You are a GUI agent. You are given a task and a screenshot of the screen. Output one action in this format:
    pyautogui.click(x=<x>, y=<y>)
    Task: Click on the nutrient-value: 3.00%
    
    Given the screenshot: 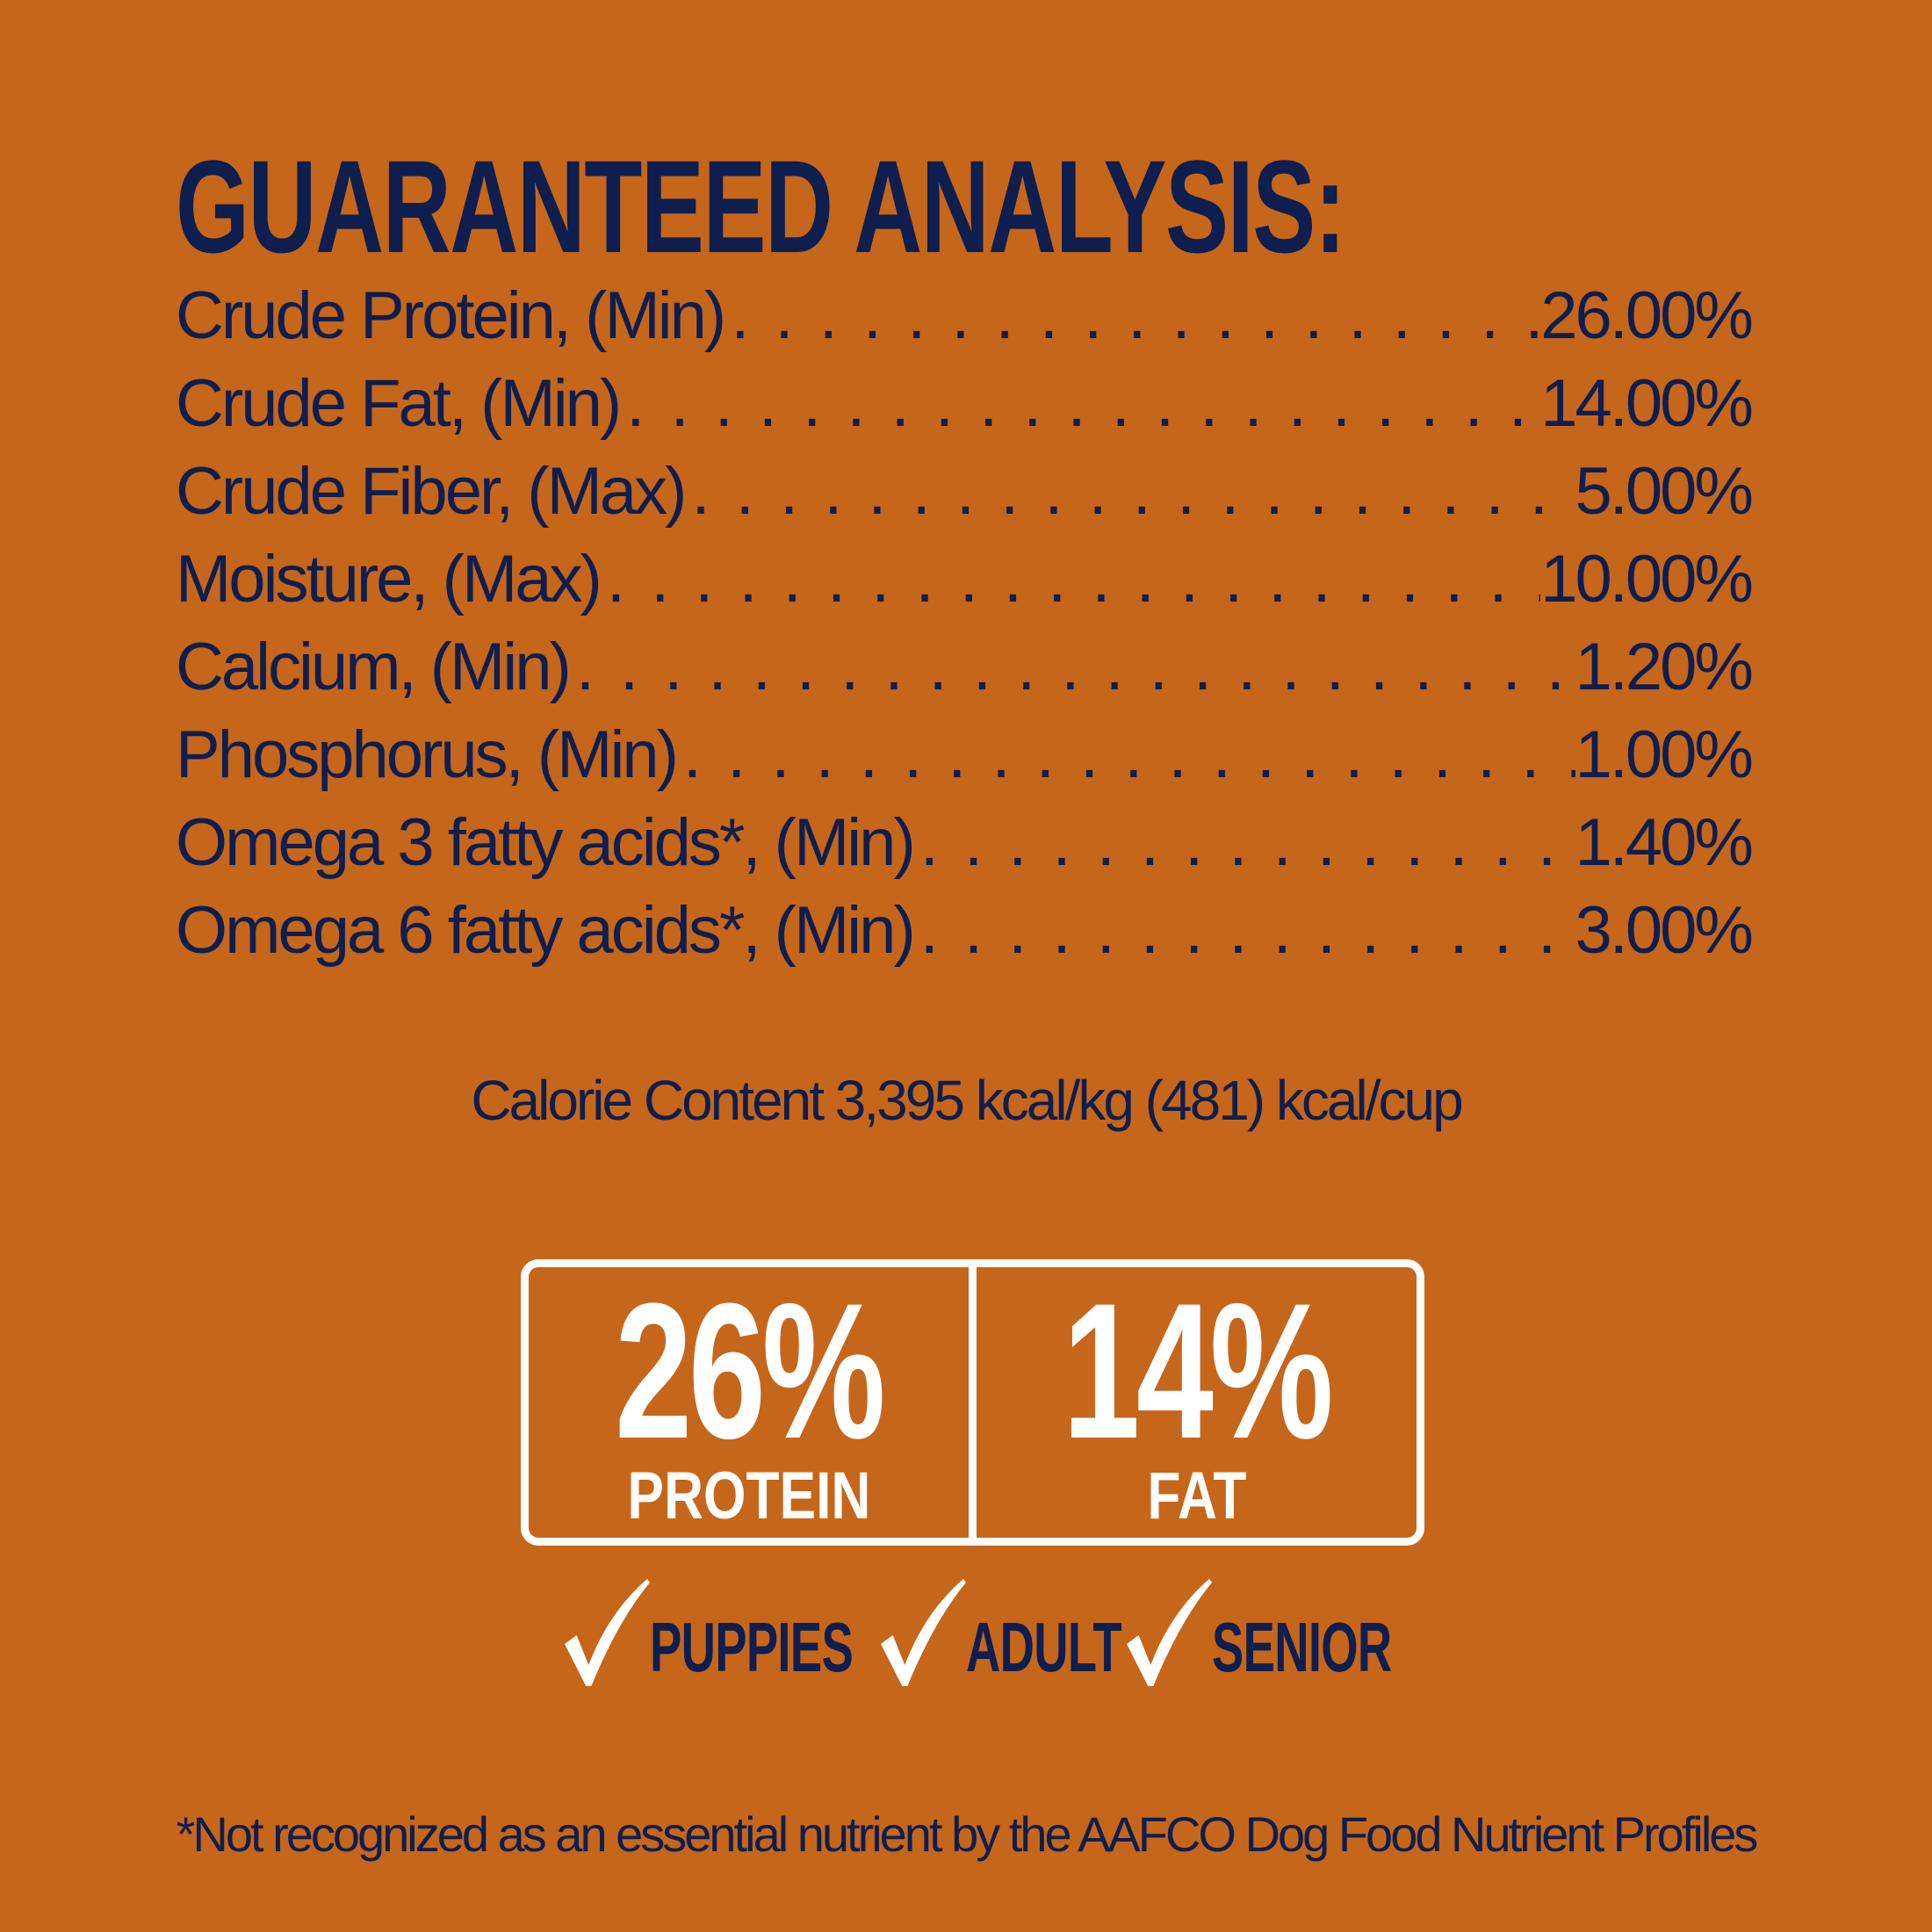 What is the action you would take?
    pyautogui.click(x=1664, y=931)
    